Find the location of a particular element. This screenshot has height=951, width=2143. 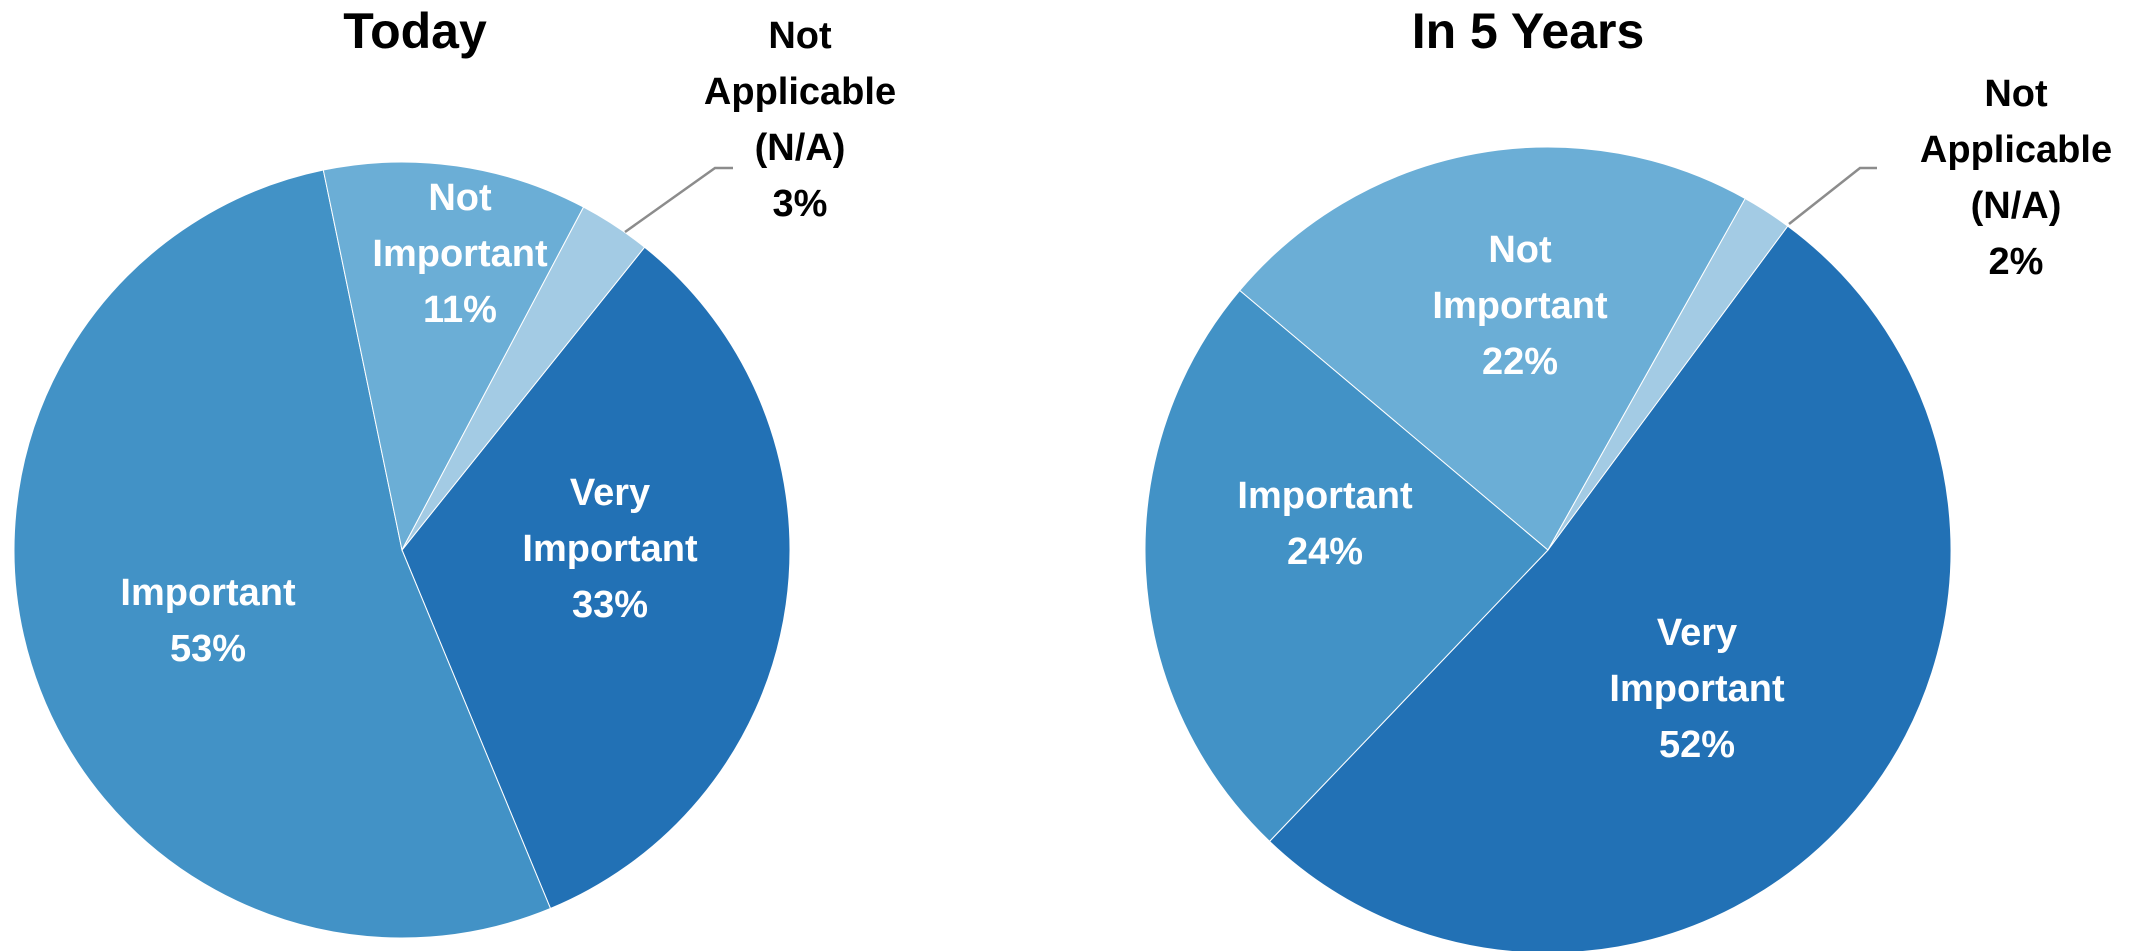

pie-slice-very-important is located at coordinates (596, 578).